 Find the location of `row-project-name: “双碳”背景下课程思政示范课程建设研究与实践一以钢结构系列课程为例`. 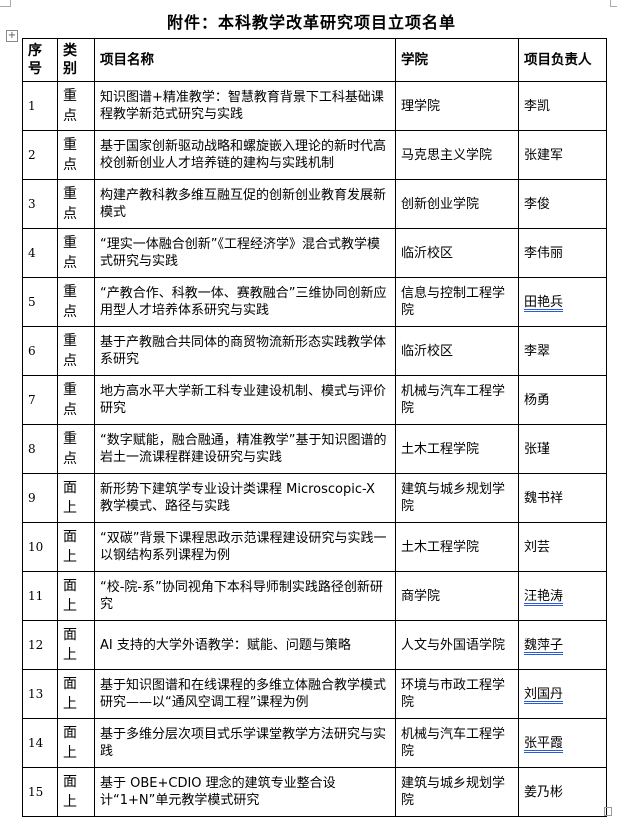

row-project-name: “双碳”背景下课程思政示范课程建设研究与实践一以钢结构系列课程为例 is located at coordinates (245, 547).